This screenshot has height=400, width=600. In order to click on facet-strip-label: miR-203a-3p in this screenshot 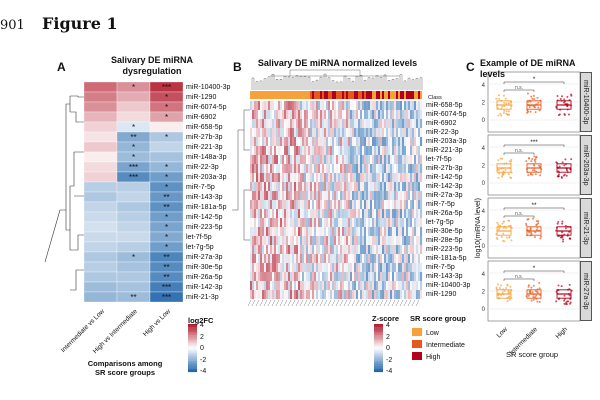, I will do `click(586, 165)`.